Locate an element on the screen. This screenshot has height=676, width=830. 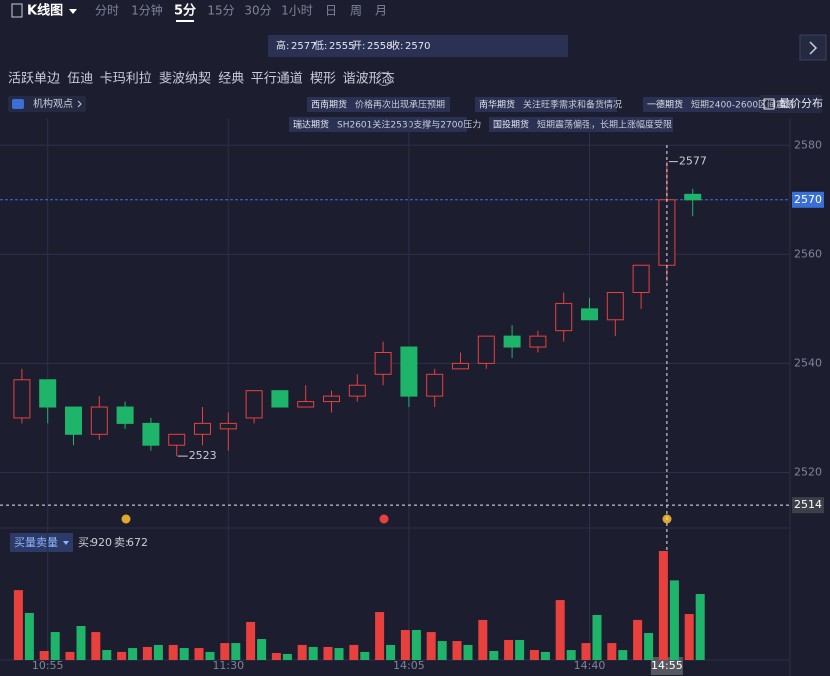
note-source: 南华期货 is located at coordinates (497, 105).